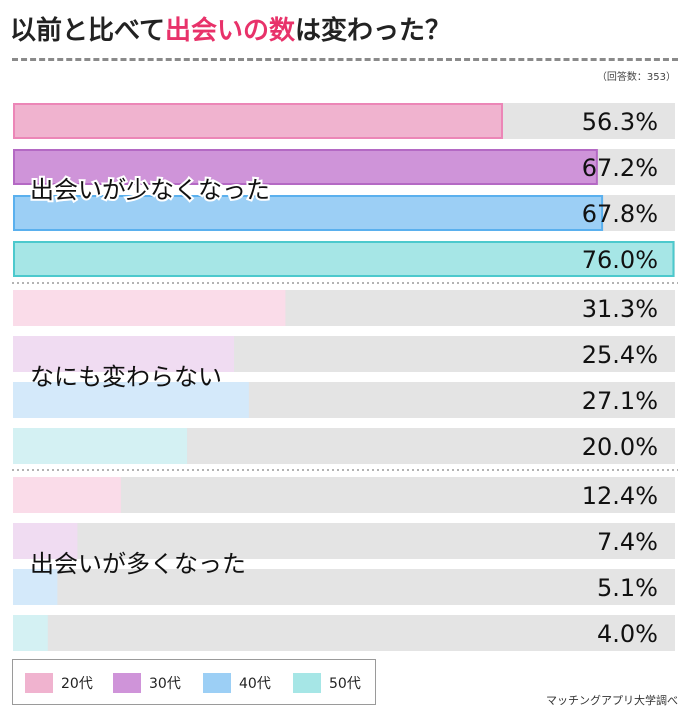 The height and width of the screenshot is (716, 690). What do you see at coordinates (620, 260) in the screenshot?
I see `value-label: 76.0%` at bounding box center [620, 260].